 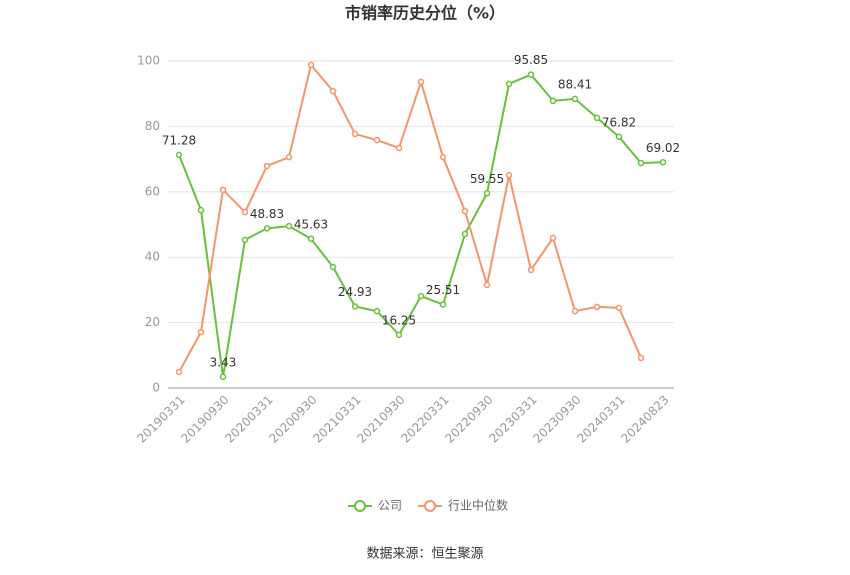 What do you see at coordinates (179, 140) in the screenshot?
I see `data-label: 71.28` at bounding box center [179, 140].